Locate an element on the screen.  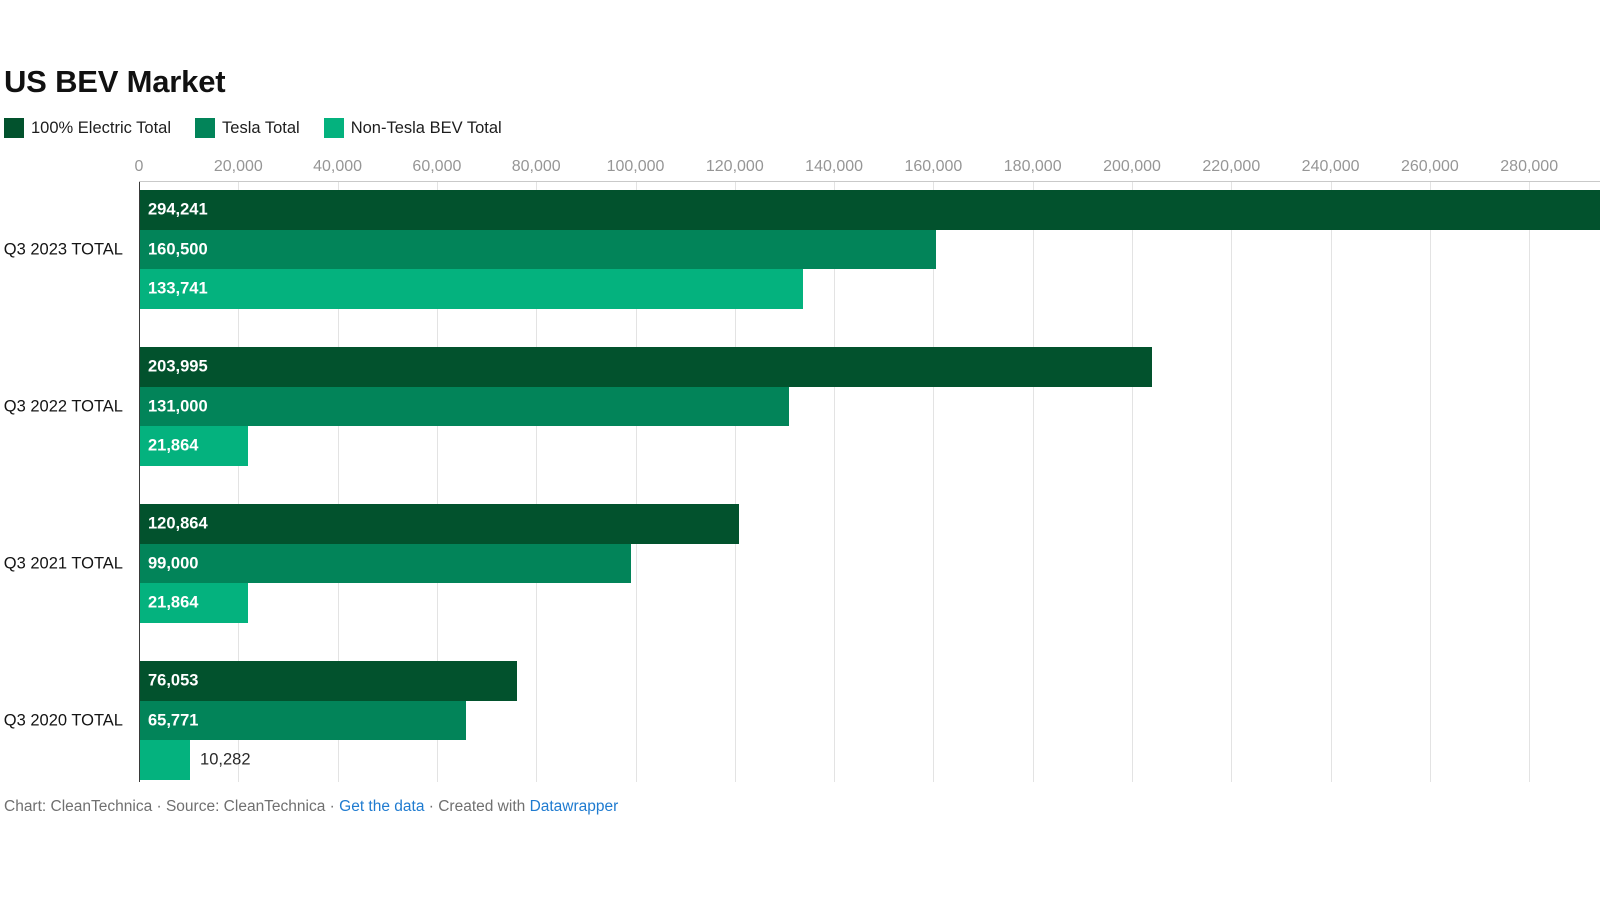
legend-label: 100% Electric Total is located at coordinates (101, 127).